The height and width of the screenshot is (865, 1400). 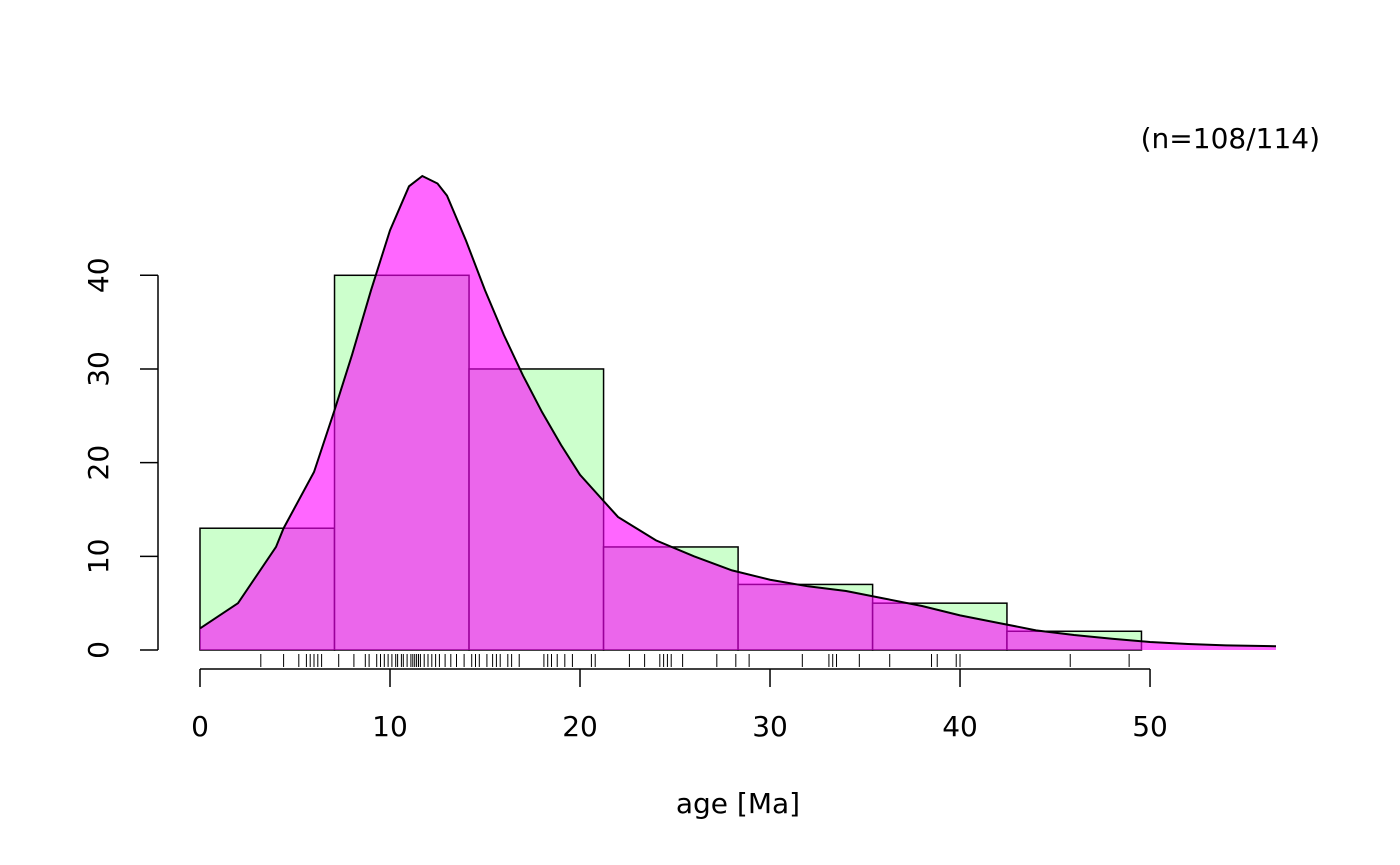 What do you see at coordinates (98, 369) in the screenshot?
I see `y-tick-label: 30` at bounding box center [98, 369].